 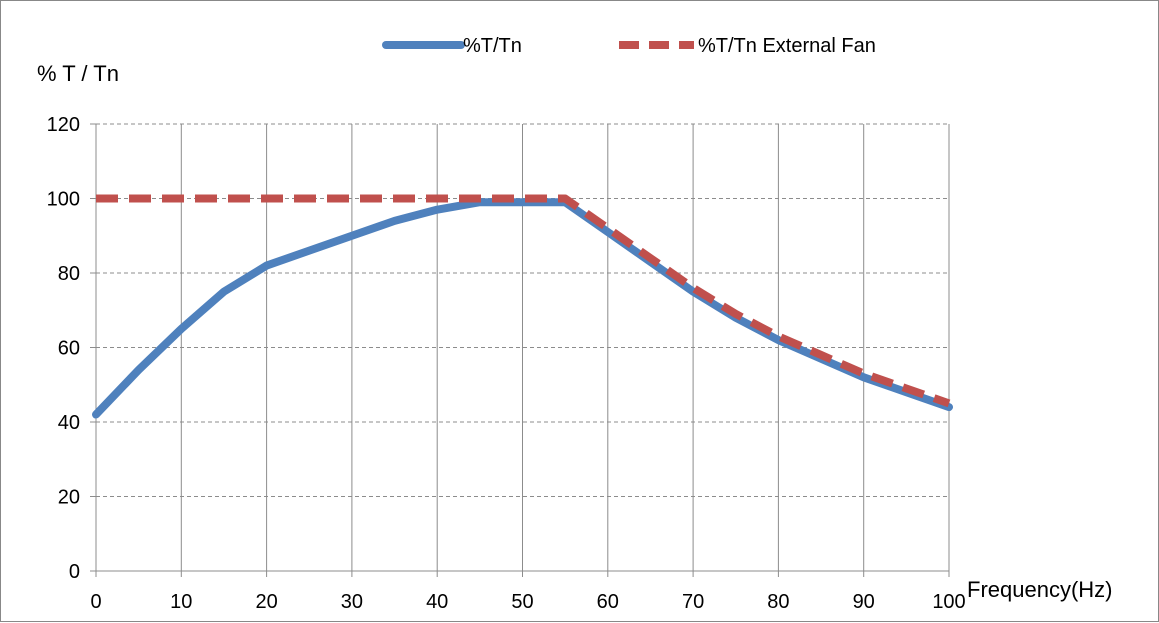 I want to click on x-axis-title: Frequency(Hz), so click(x=1039, y=589).